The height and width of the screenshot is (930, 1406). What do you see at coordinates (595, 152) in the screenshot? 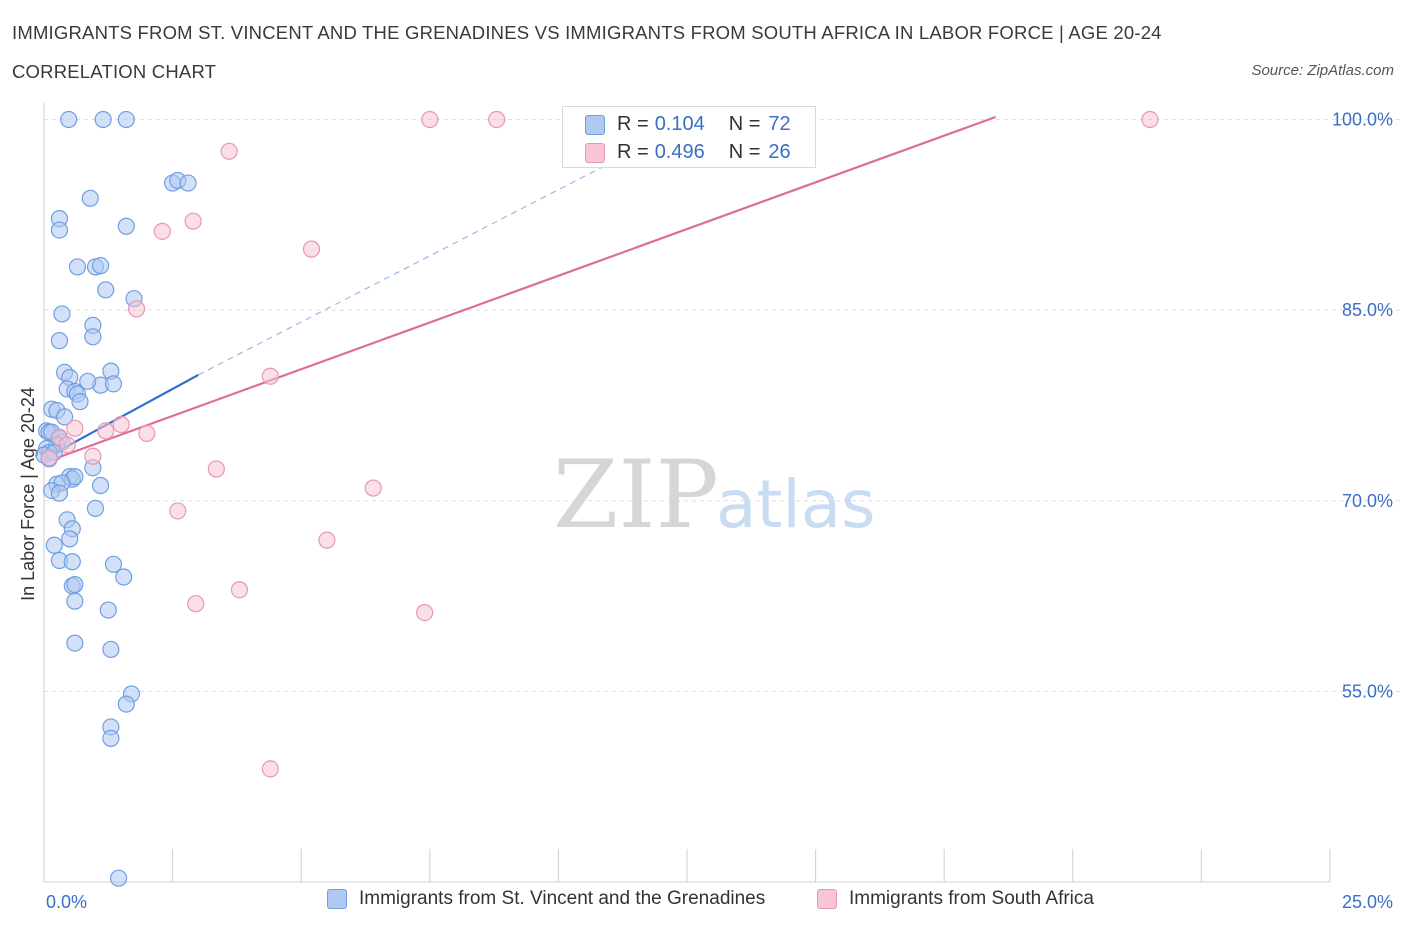
I see `stats-swatch-pink` at bounding box center [595, 152].